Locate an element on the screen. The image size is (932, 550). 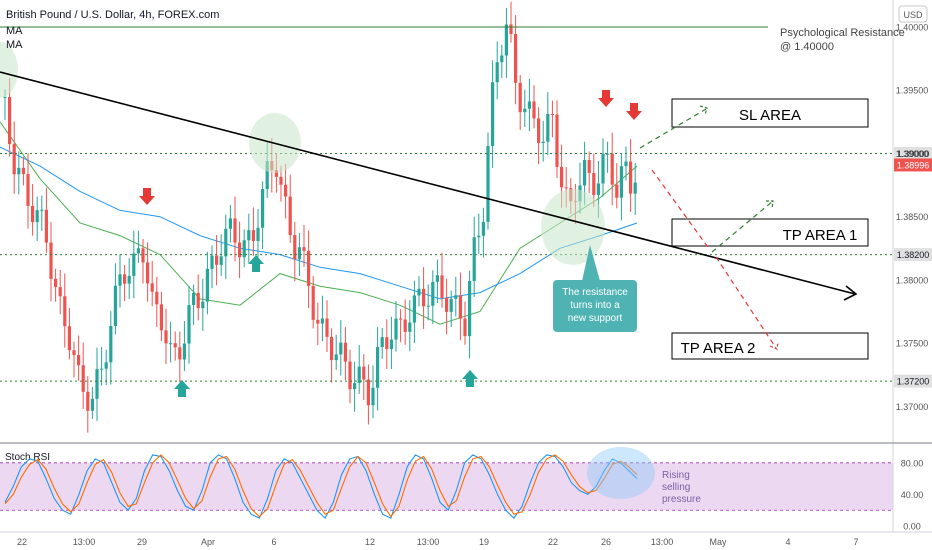
buy-arrow is located at coordinates (256, 263).